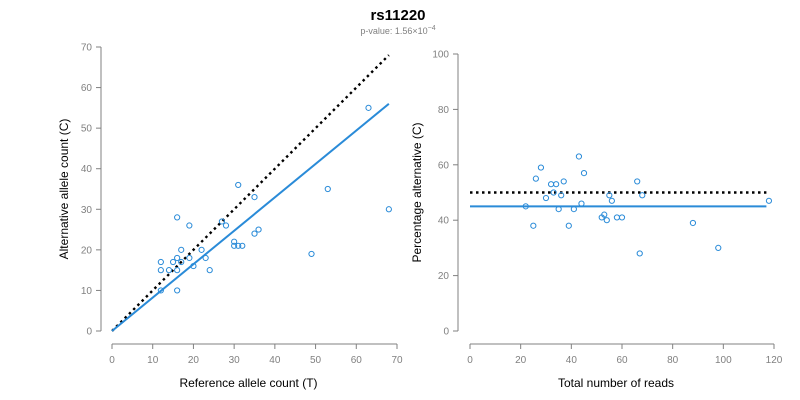  What do you see at coordinates (723, 360) in the screenshot?
I see `x-tick-label: 100` at bounding box center [723, 360].